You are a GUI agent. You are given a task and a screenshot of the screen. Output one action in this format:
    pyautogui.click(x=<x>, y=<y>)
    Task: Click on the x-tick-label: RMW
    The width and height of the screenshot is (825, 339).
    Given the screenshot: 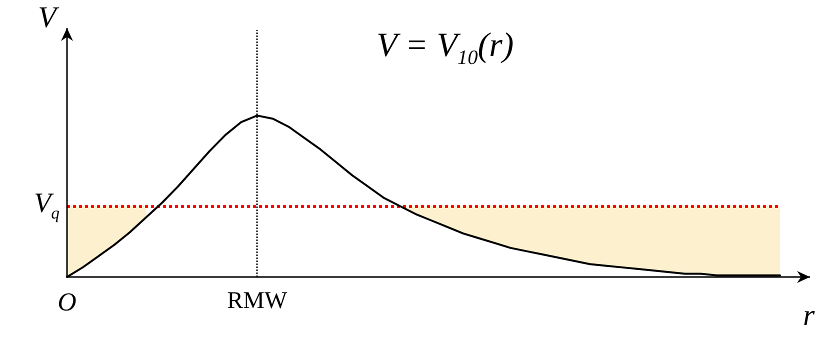 What is the action you would take?
    pyautogui.click(x=257, y=301)
    